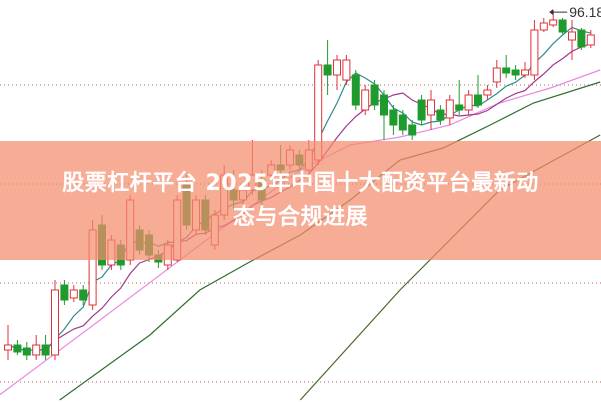 Image resolution: width=601 pixels, height=402 pixels. I want to click on title-line-2: 态与合规进展, so click(300, 217).